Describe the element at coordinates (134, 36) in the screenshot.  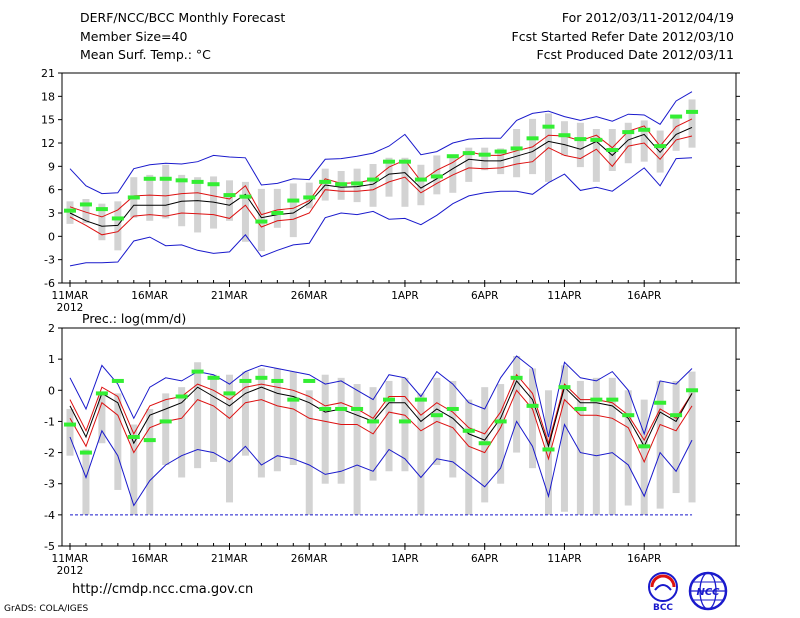
I see `member-size: Member Size=40` at that location.